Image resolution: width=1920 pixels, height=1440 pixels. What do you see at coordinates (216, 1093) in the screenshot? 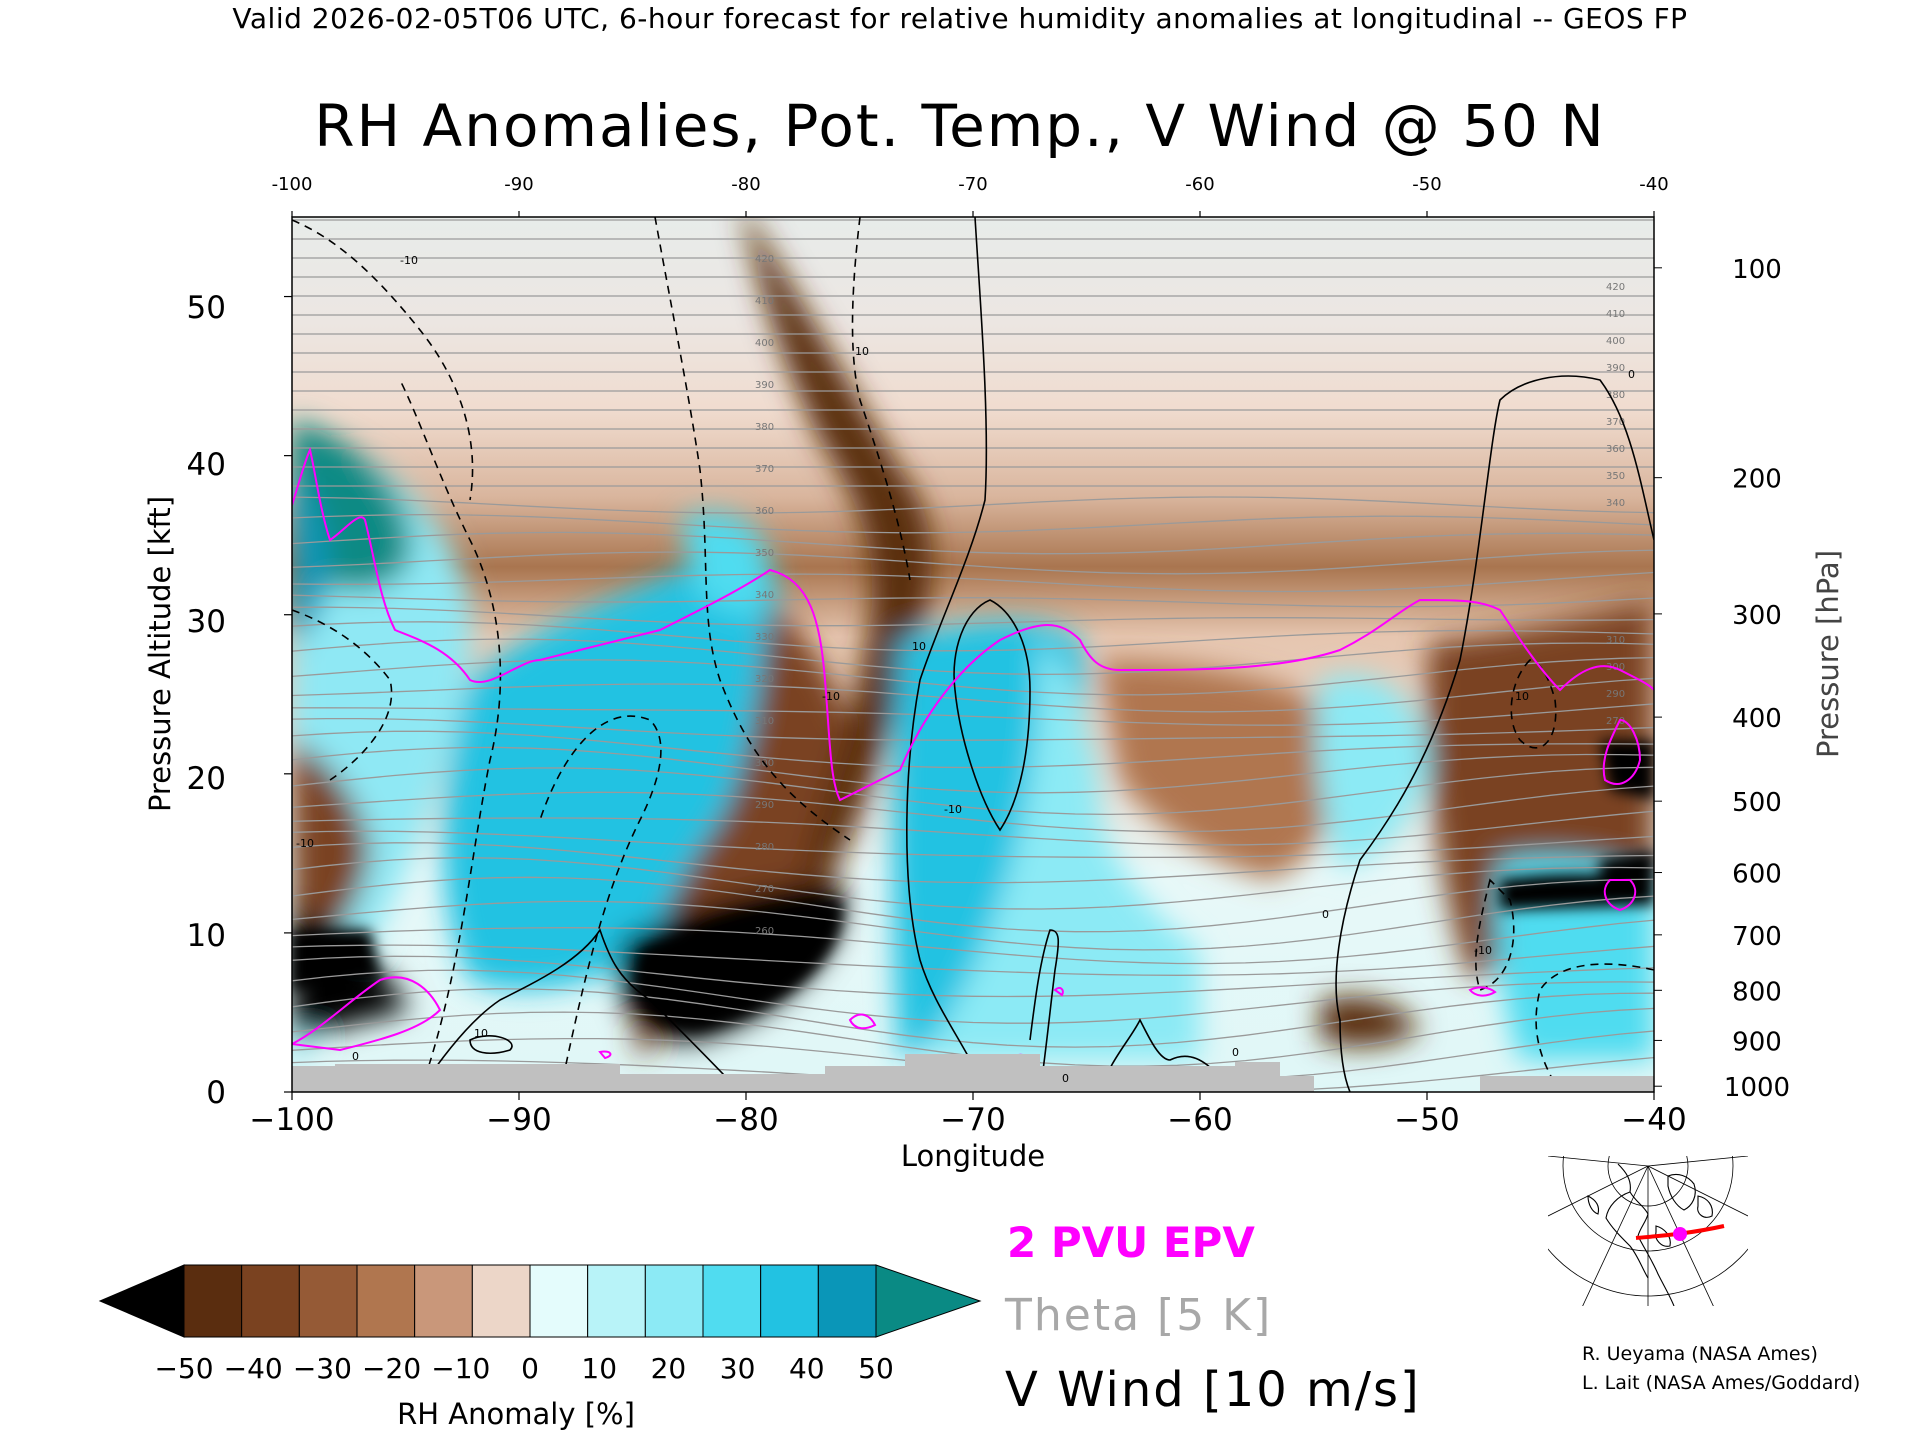
I see `y-tick-label: 0` at bounding box center [216, 1093].